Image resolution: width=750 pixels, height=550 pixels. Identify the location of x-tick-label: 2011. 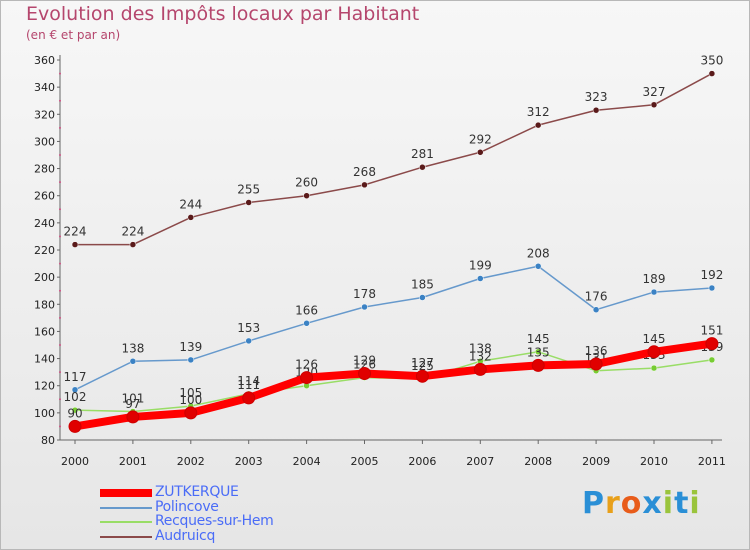
(712, 461).